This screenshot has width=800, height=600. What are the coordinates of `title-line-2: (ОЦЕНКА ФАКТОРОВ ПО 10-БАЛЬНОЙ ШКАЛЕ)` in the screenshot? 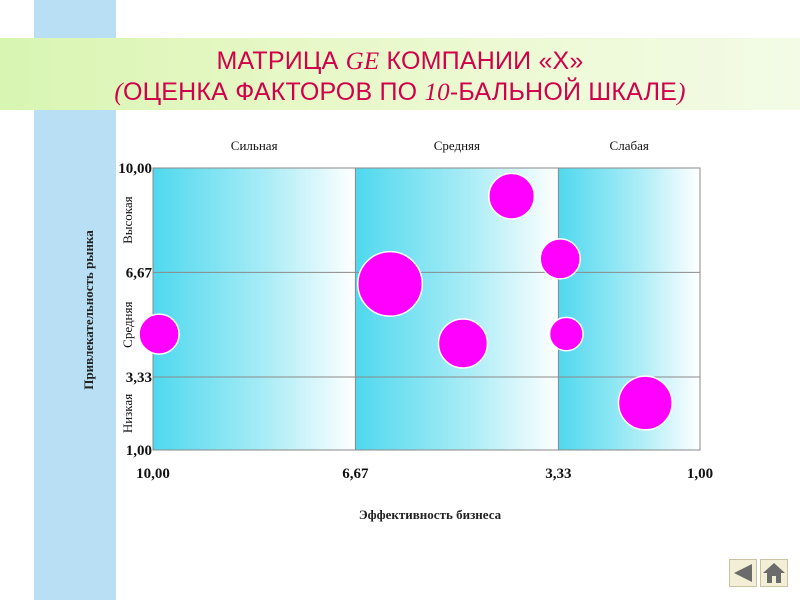 It's located at (400, 92).